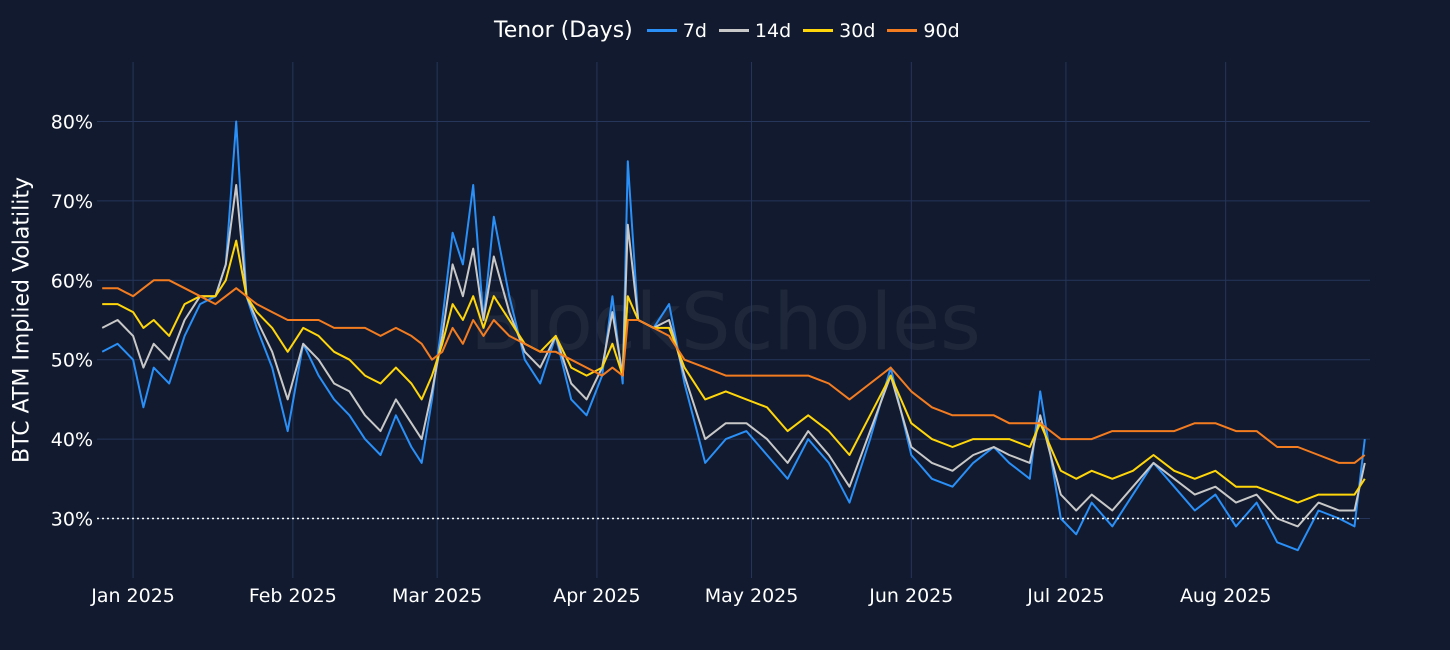 Image resolution: width=1450 pixels, height=650 pixels. What do you see at coordinates (818, 30) in the screenshot?
I see `legend-swatch-30d` at bounding box center [818, 30].